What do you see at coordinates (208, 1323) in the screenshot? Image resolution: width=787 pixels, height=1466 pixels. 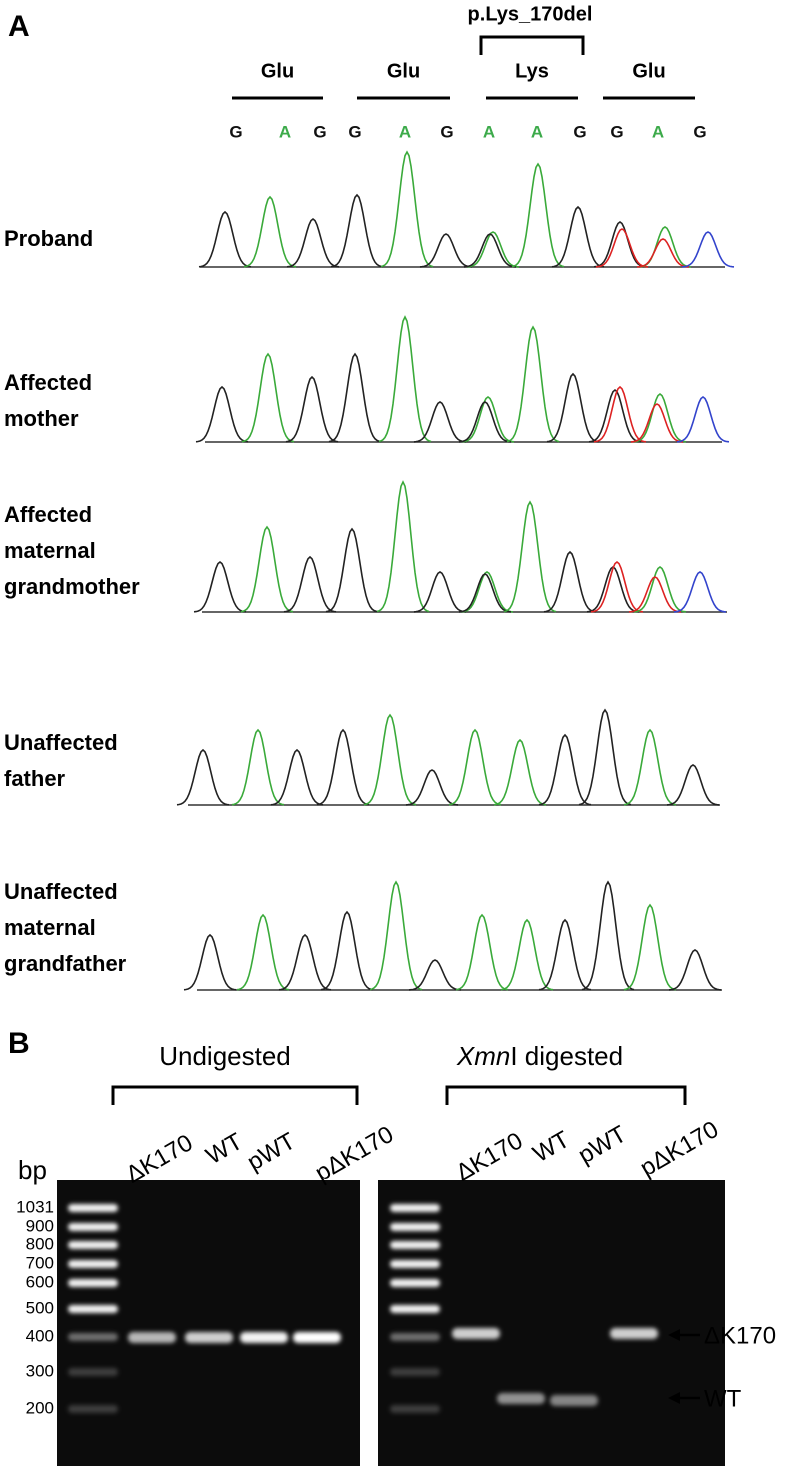 I see `gel` at bounding box center [208, 1323].